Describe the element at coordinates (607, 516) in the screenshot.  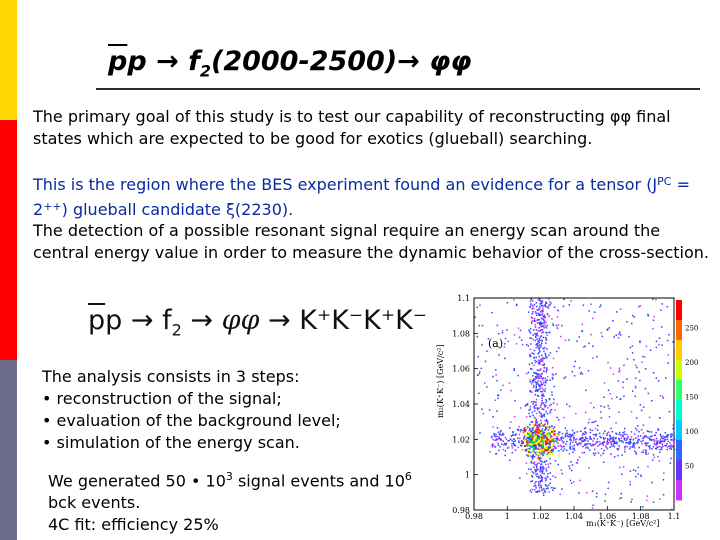
I see `x-tick-label: 1.06` at that location.